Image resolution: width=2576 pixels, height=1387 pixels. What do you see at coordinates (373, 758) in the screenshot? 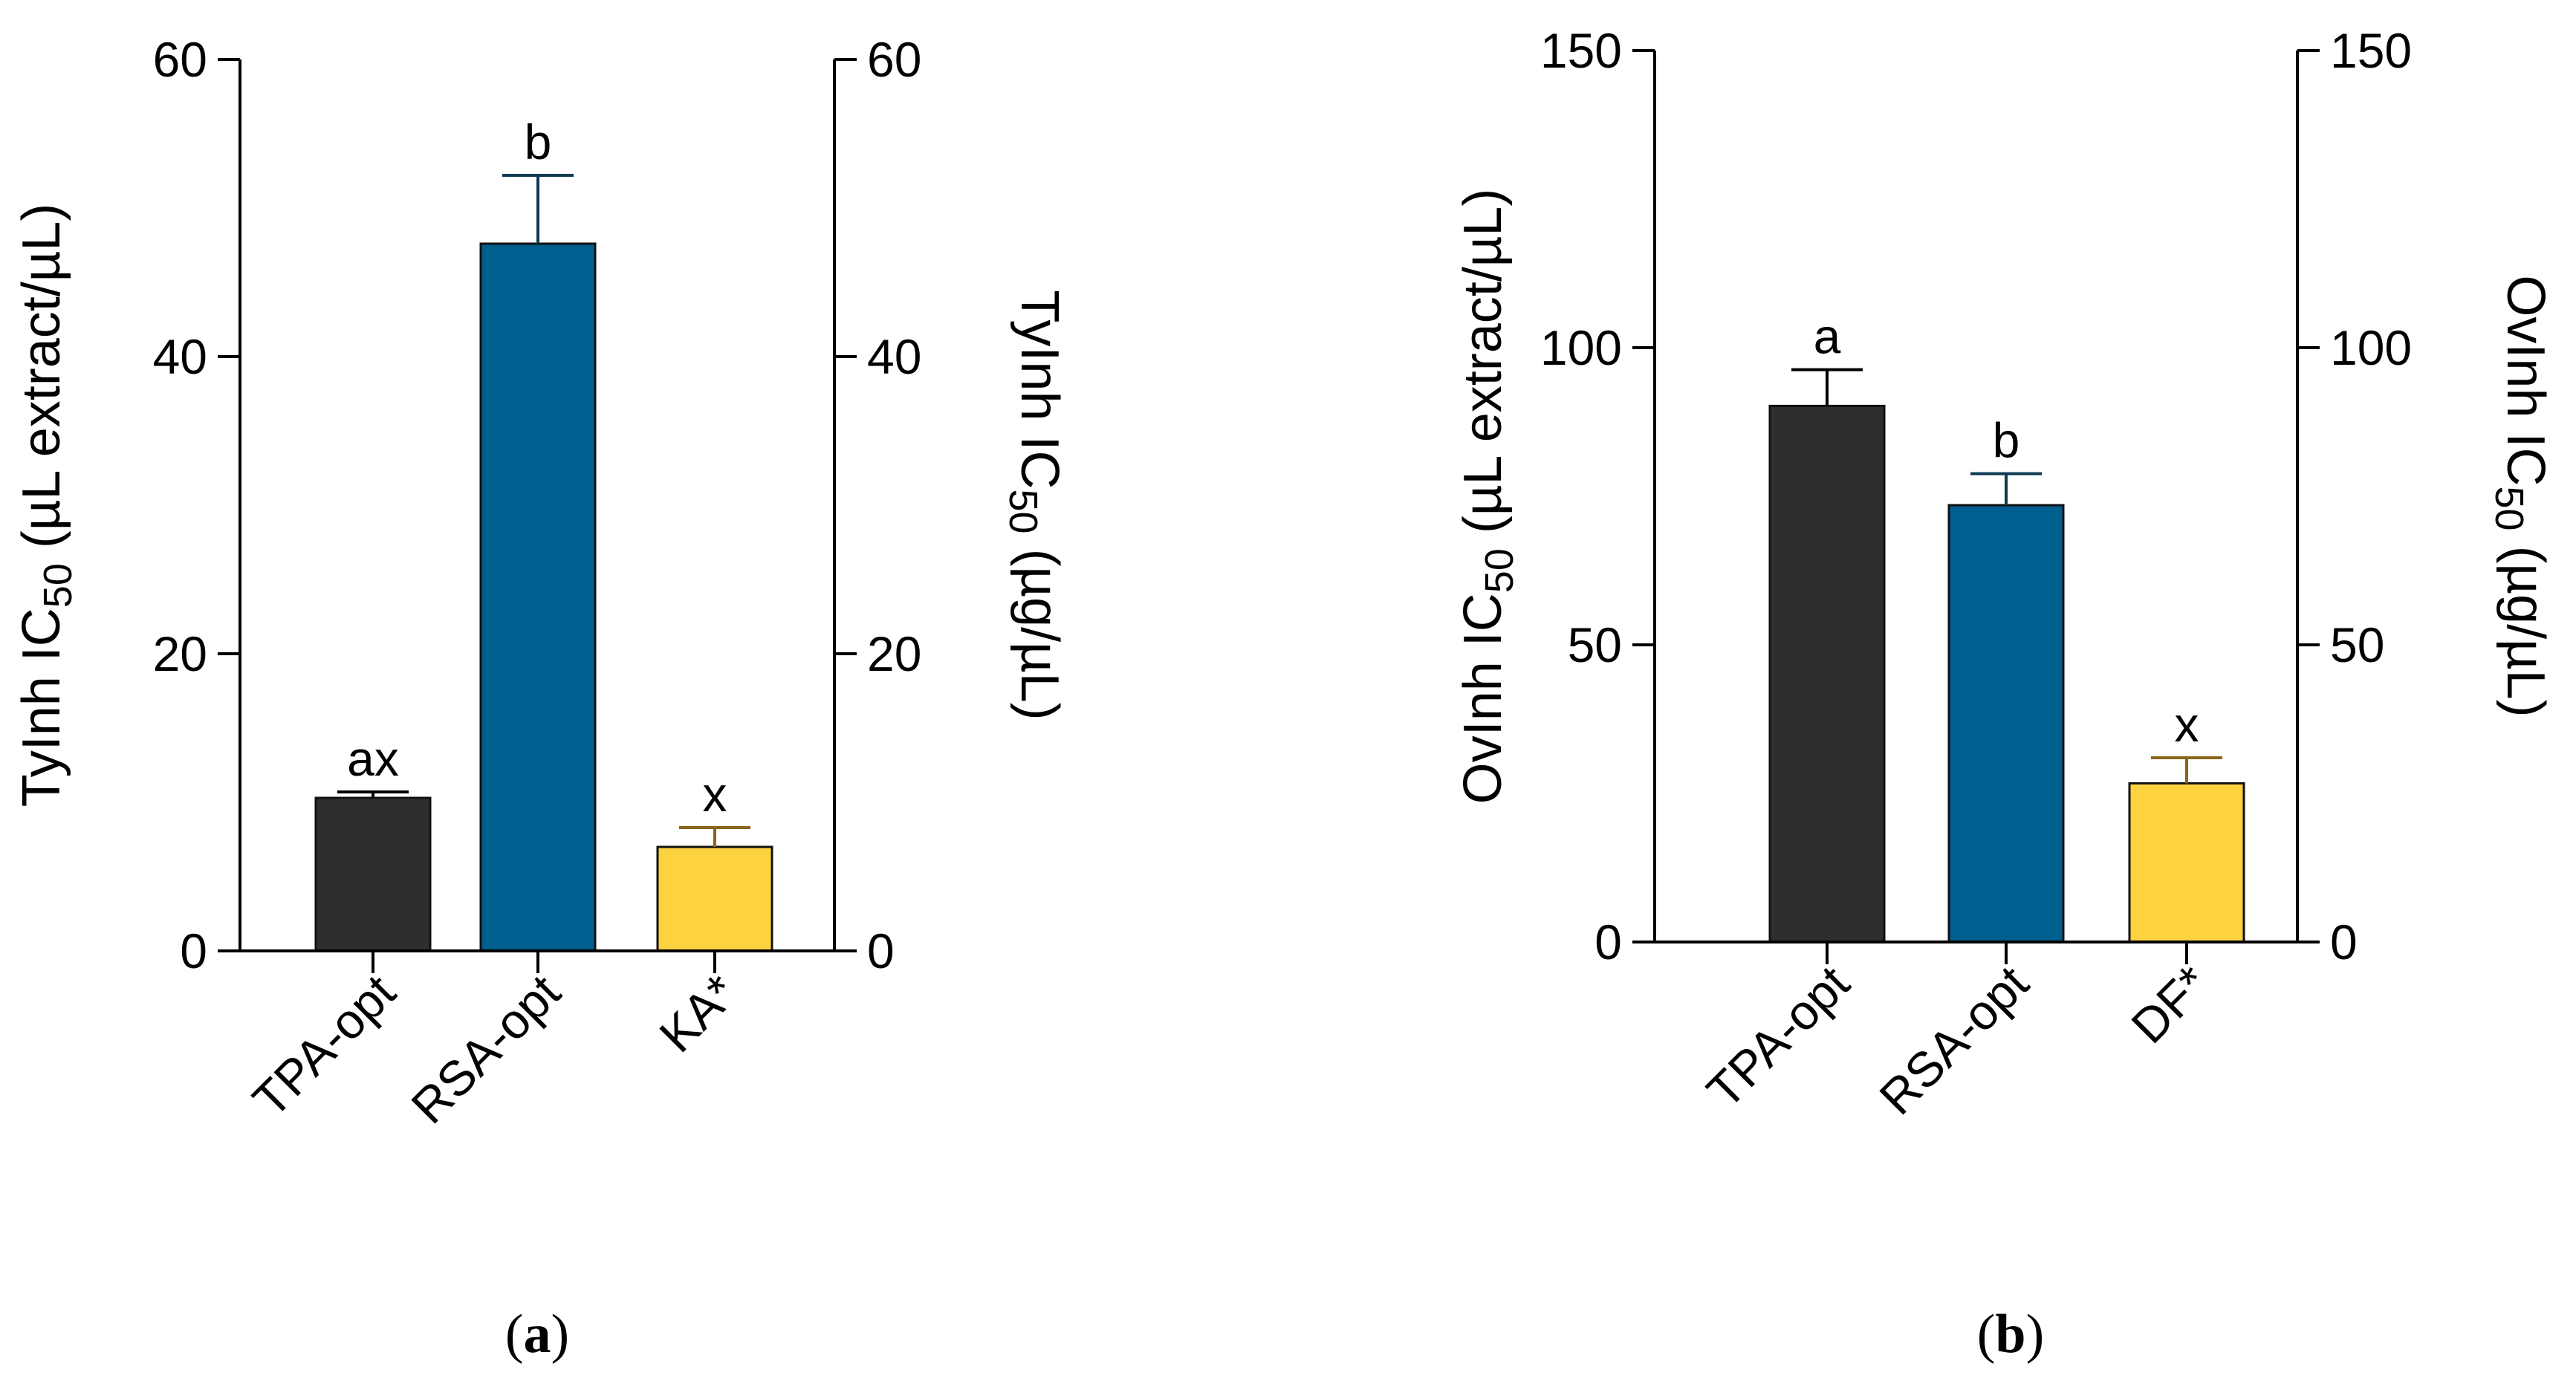
I see `significance-letter: ax` at bounding box center [373, 758].